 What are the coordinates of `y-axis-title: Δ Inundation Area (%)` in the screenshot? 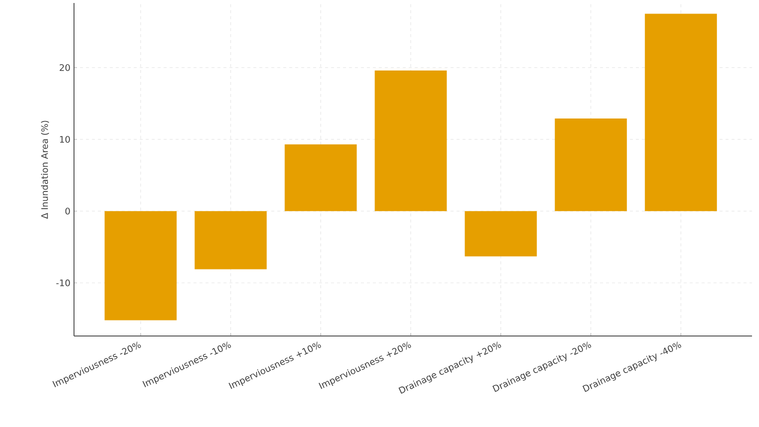 It's located at (45, 169).